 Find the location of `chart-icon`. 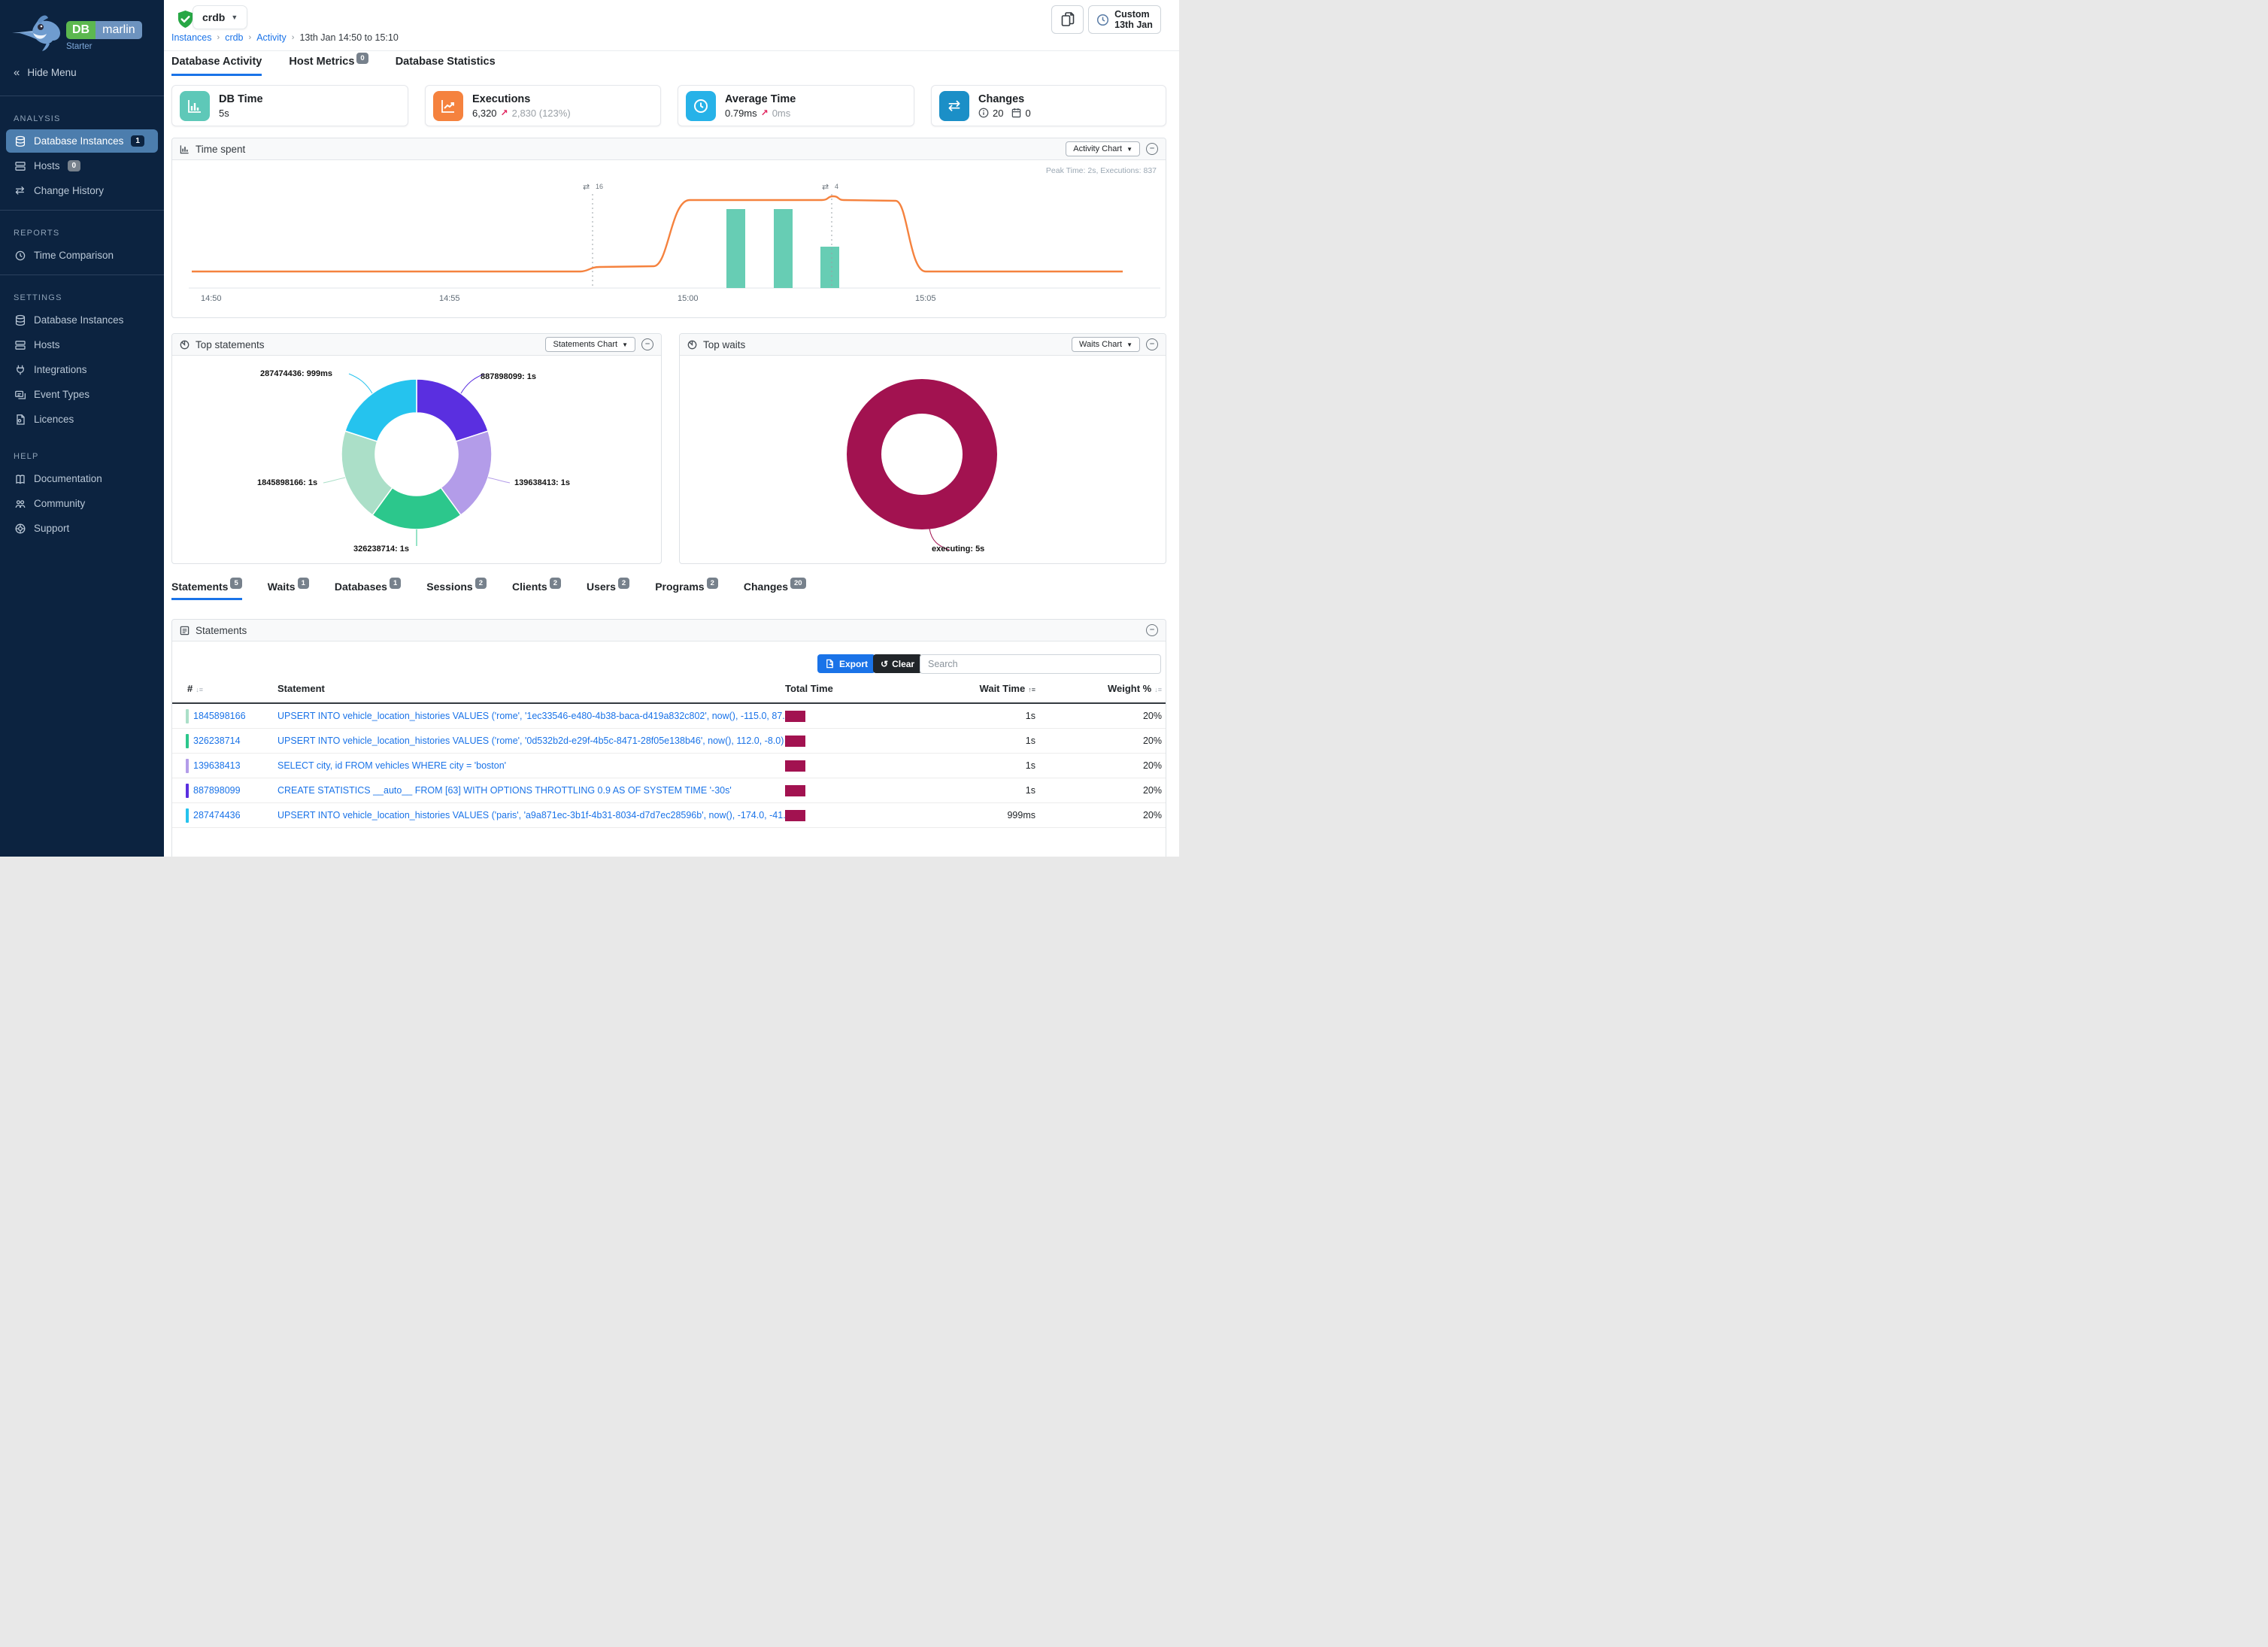

chart-icon is located at coordinates (185, 149).